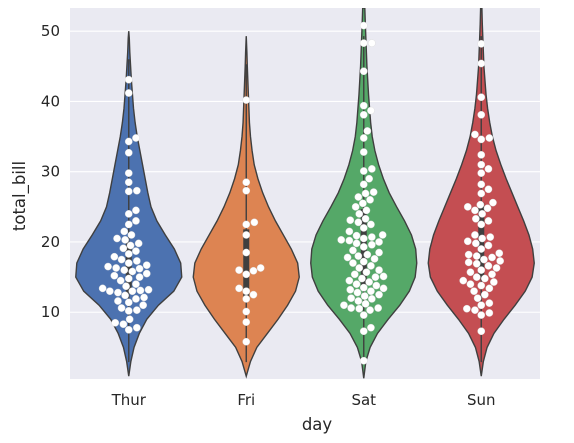  Describe the element at coordinates (50, 312) in the screenshot. I see `y-tick-label-10: 10` at that location.